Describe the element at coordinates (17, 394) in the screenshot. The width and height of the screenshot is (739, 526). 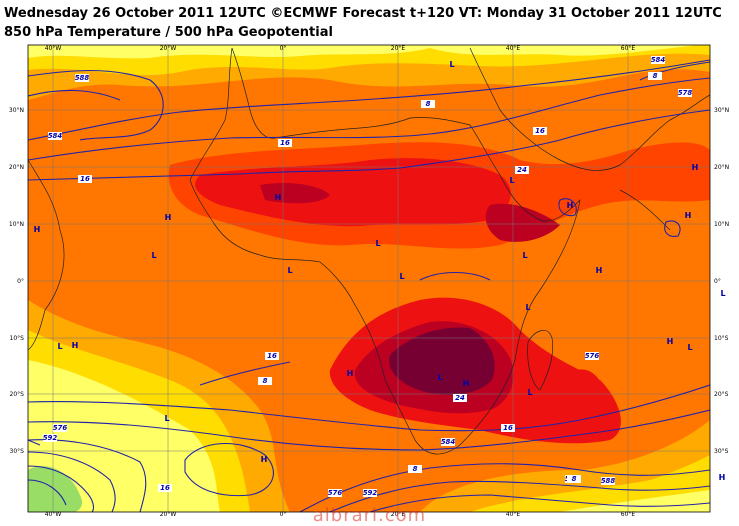
I see `lat-tick-left: 20°S` at that location.